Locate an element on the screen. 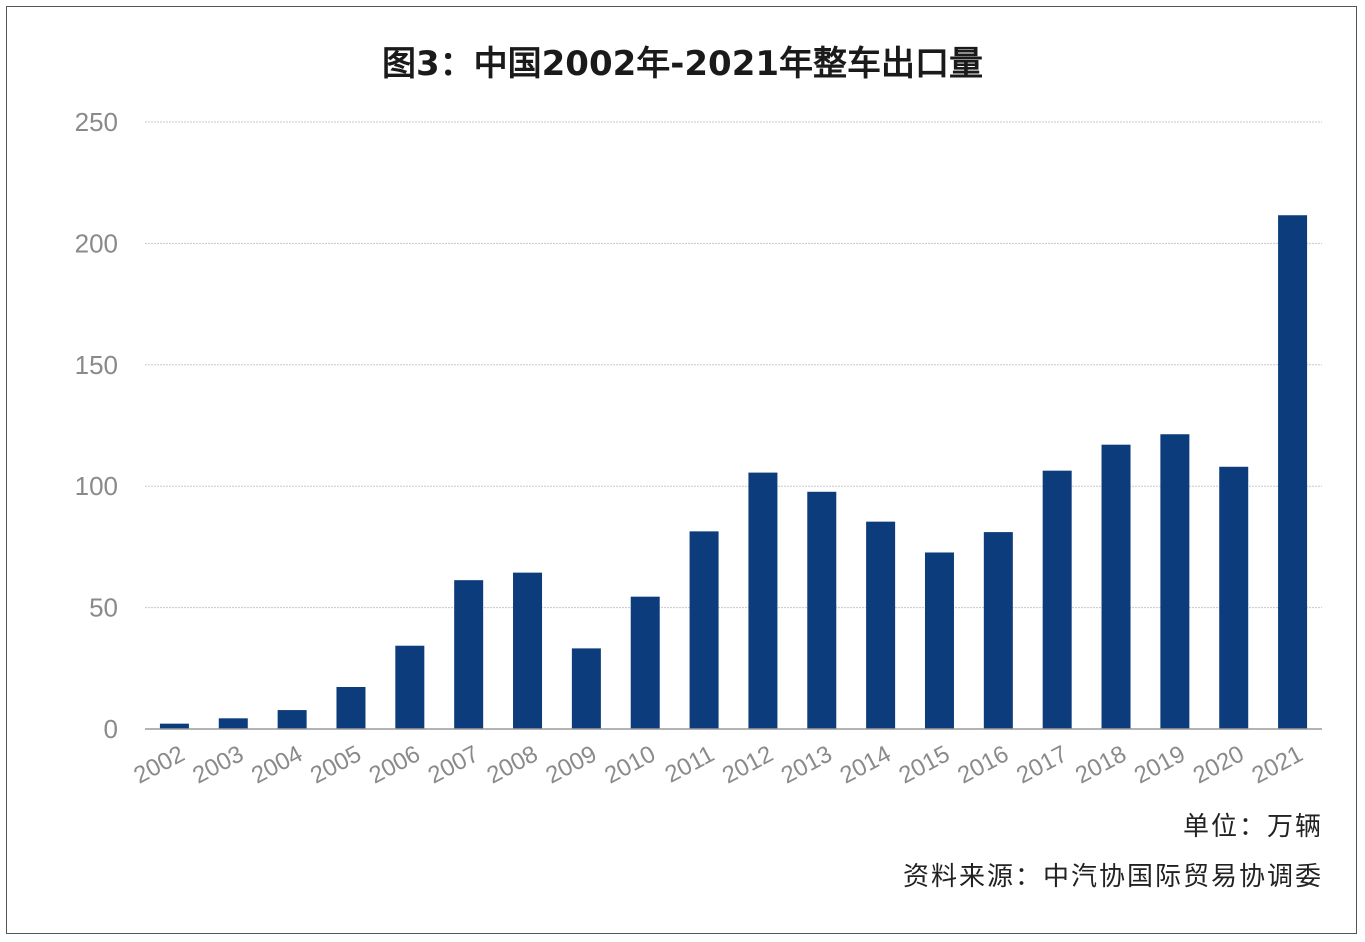  bar-2003 is located at coordinates (233, 723).